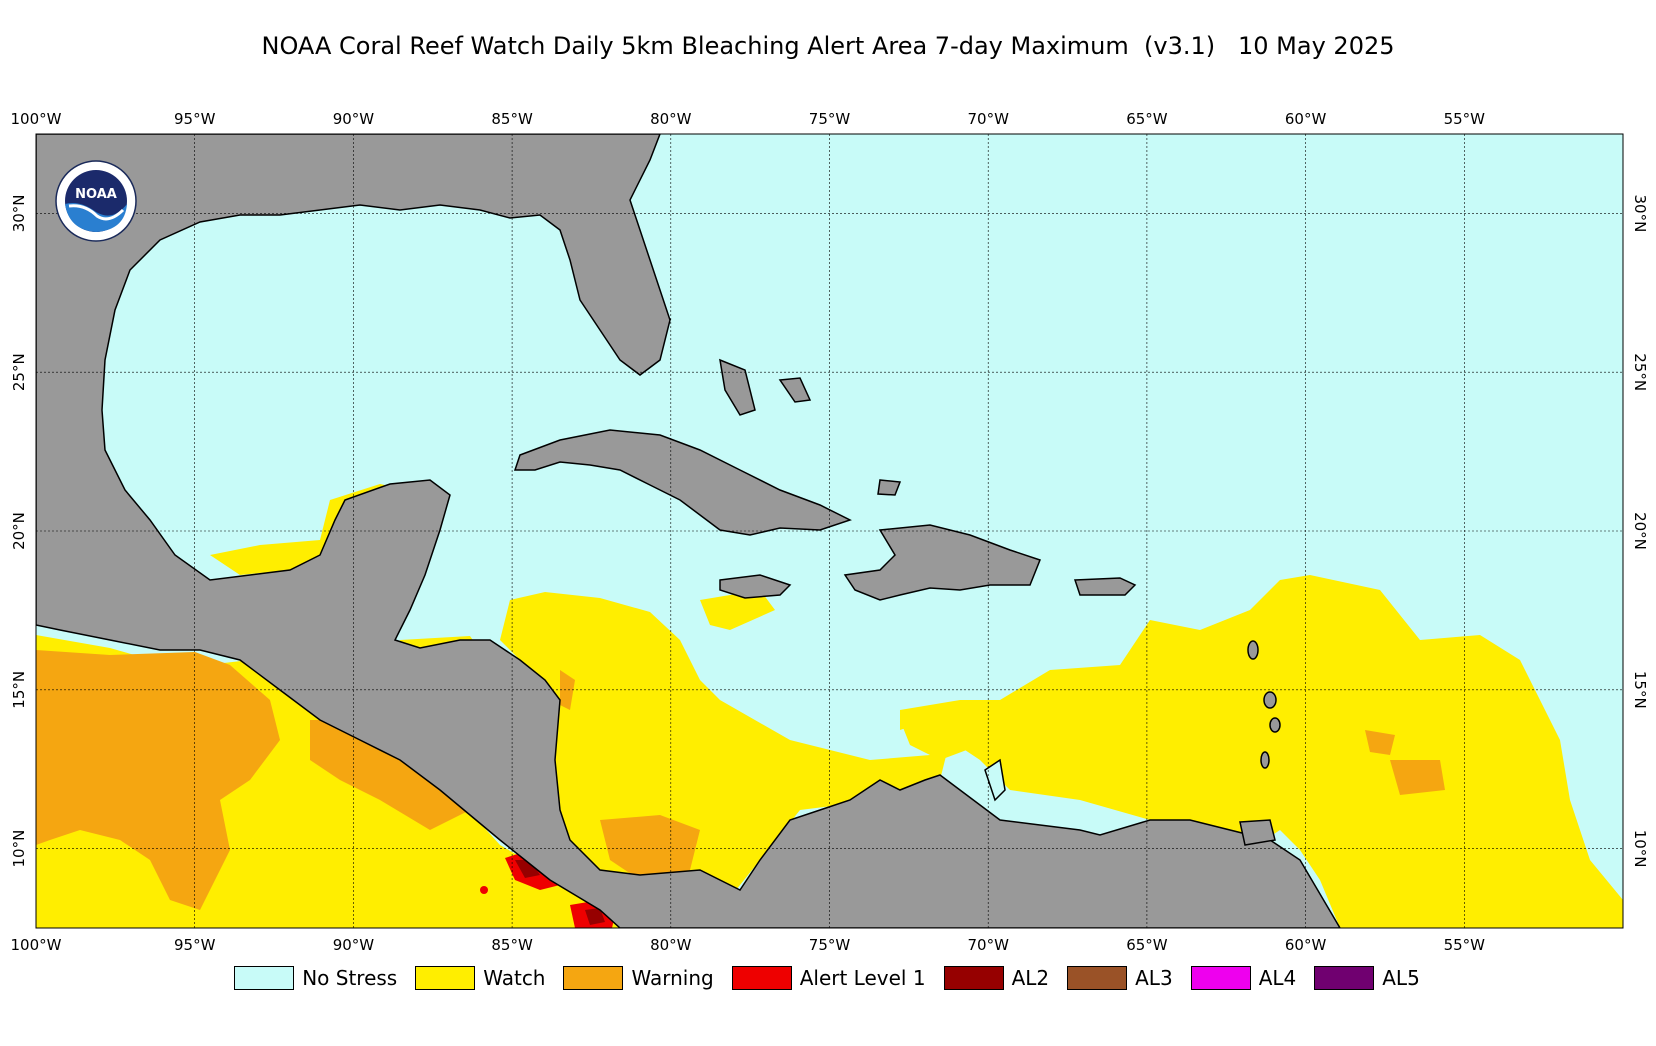 The height and width of the screenshot is (1046, 1656). What do you see at coordinates (862, 978) in the screenshot?
I see `legend-label: Alert Level 1` at bounding box center [862, 978].